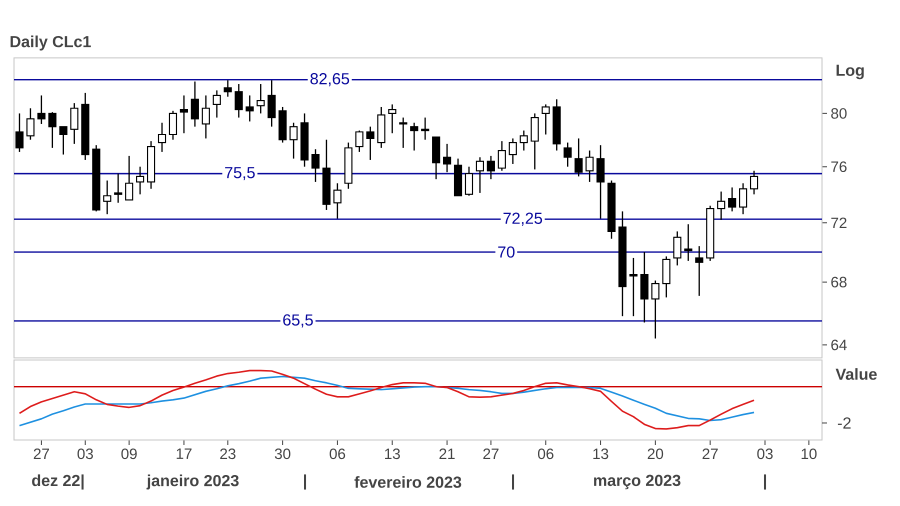 The width and height of the screenshot is (900, 506). Describe the element at coordinates (298, 321) in the screenshot. I see `ref-line-label: 65,5` at that location.